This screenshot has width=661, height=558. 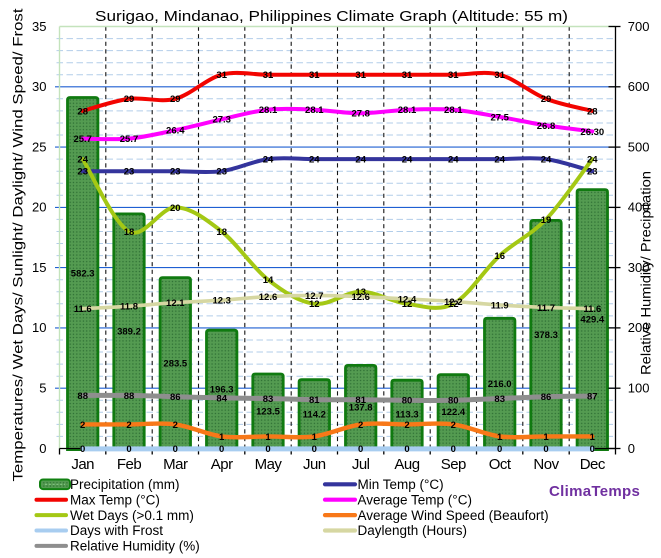 I want to click on svg-text: 12.1, so click(x=175, y=303).